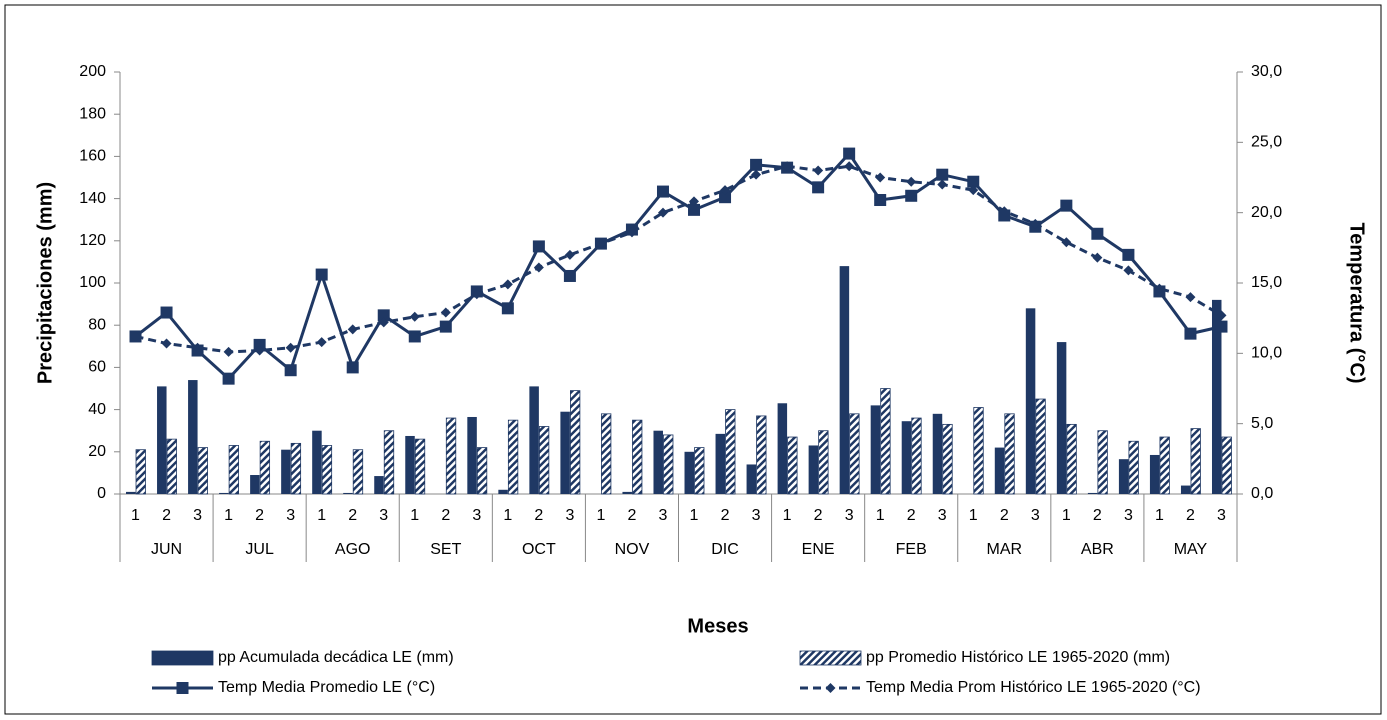 Image resolution: width=1387 pixels, height=720 pixels. Describe the element at coordinates (101, 493) in the screenshot. I see `y-tick-label: 0` at that location.